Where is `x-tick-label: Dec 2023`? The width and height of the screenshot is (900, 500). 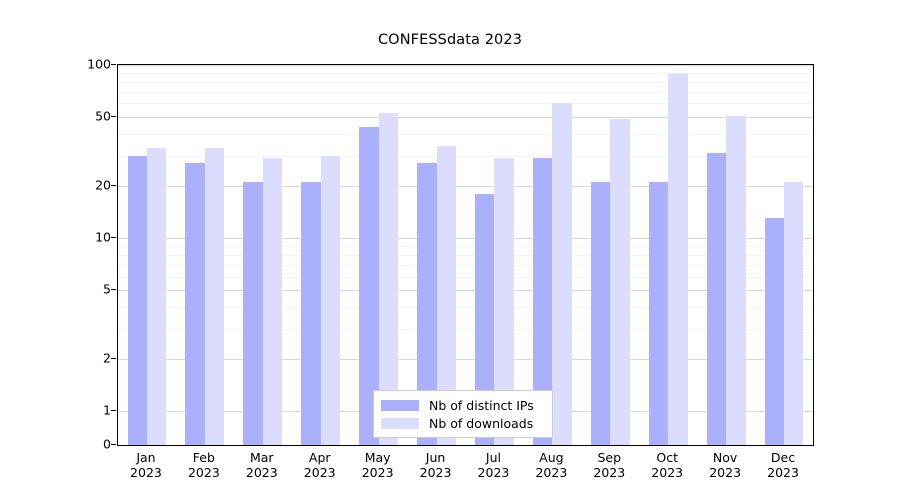 x-tick-label: Dec 2023 is located at coordinates (783, 465).